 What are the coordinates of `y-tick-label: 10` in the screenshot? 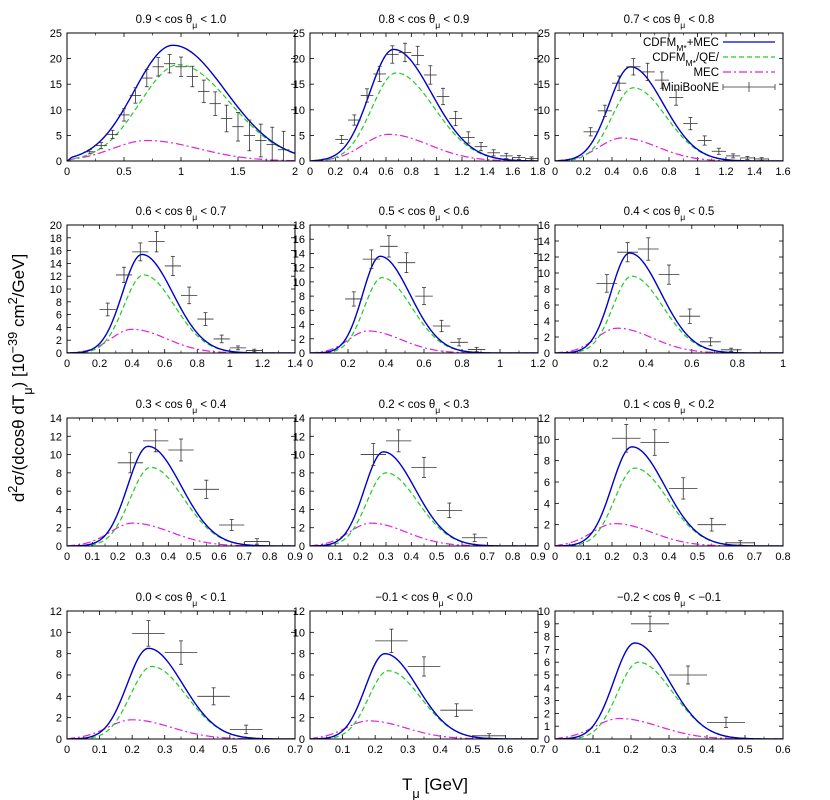 It's located at (56, 456).